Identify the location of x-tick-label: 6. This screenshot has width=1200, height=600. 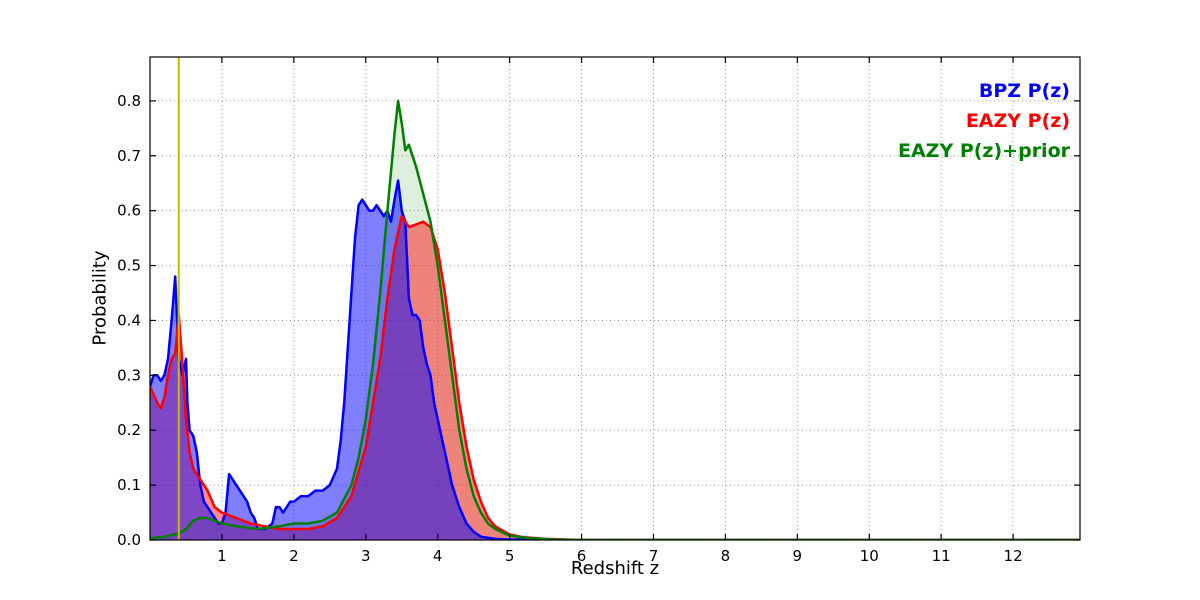
(582, 556).